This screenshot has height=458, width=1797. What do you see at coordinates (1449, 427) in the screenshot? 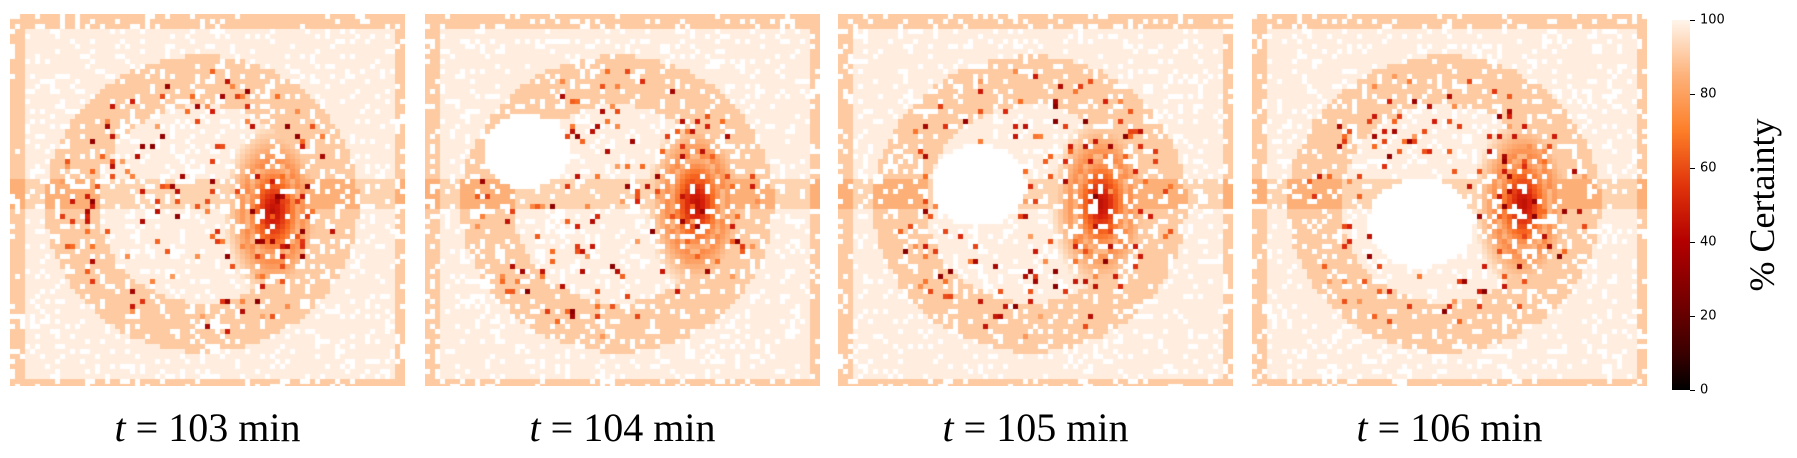
I see `caption-panel-4: t = 106 min` at bounding box center [1449, 427].